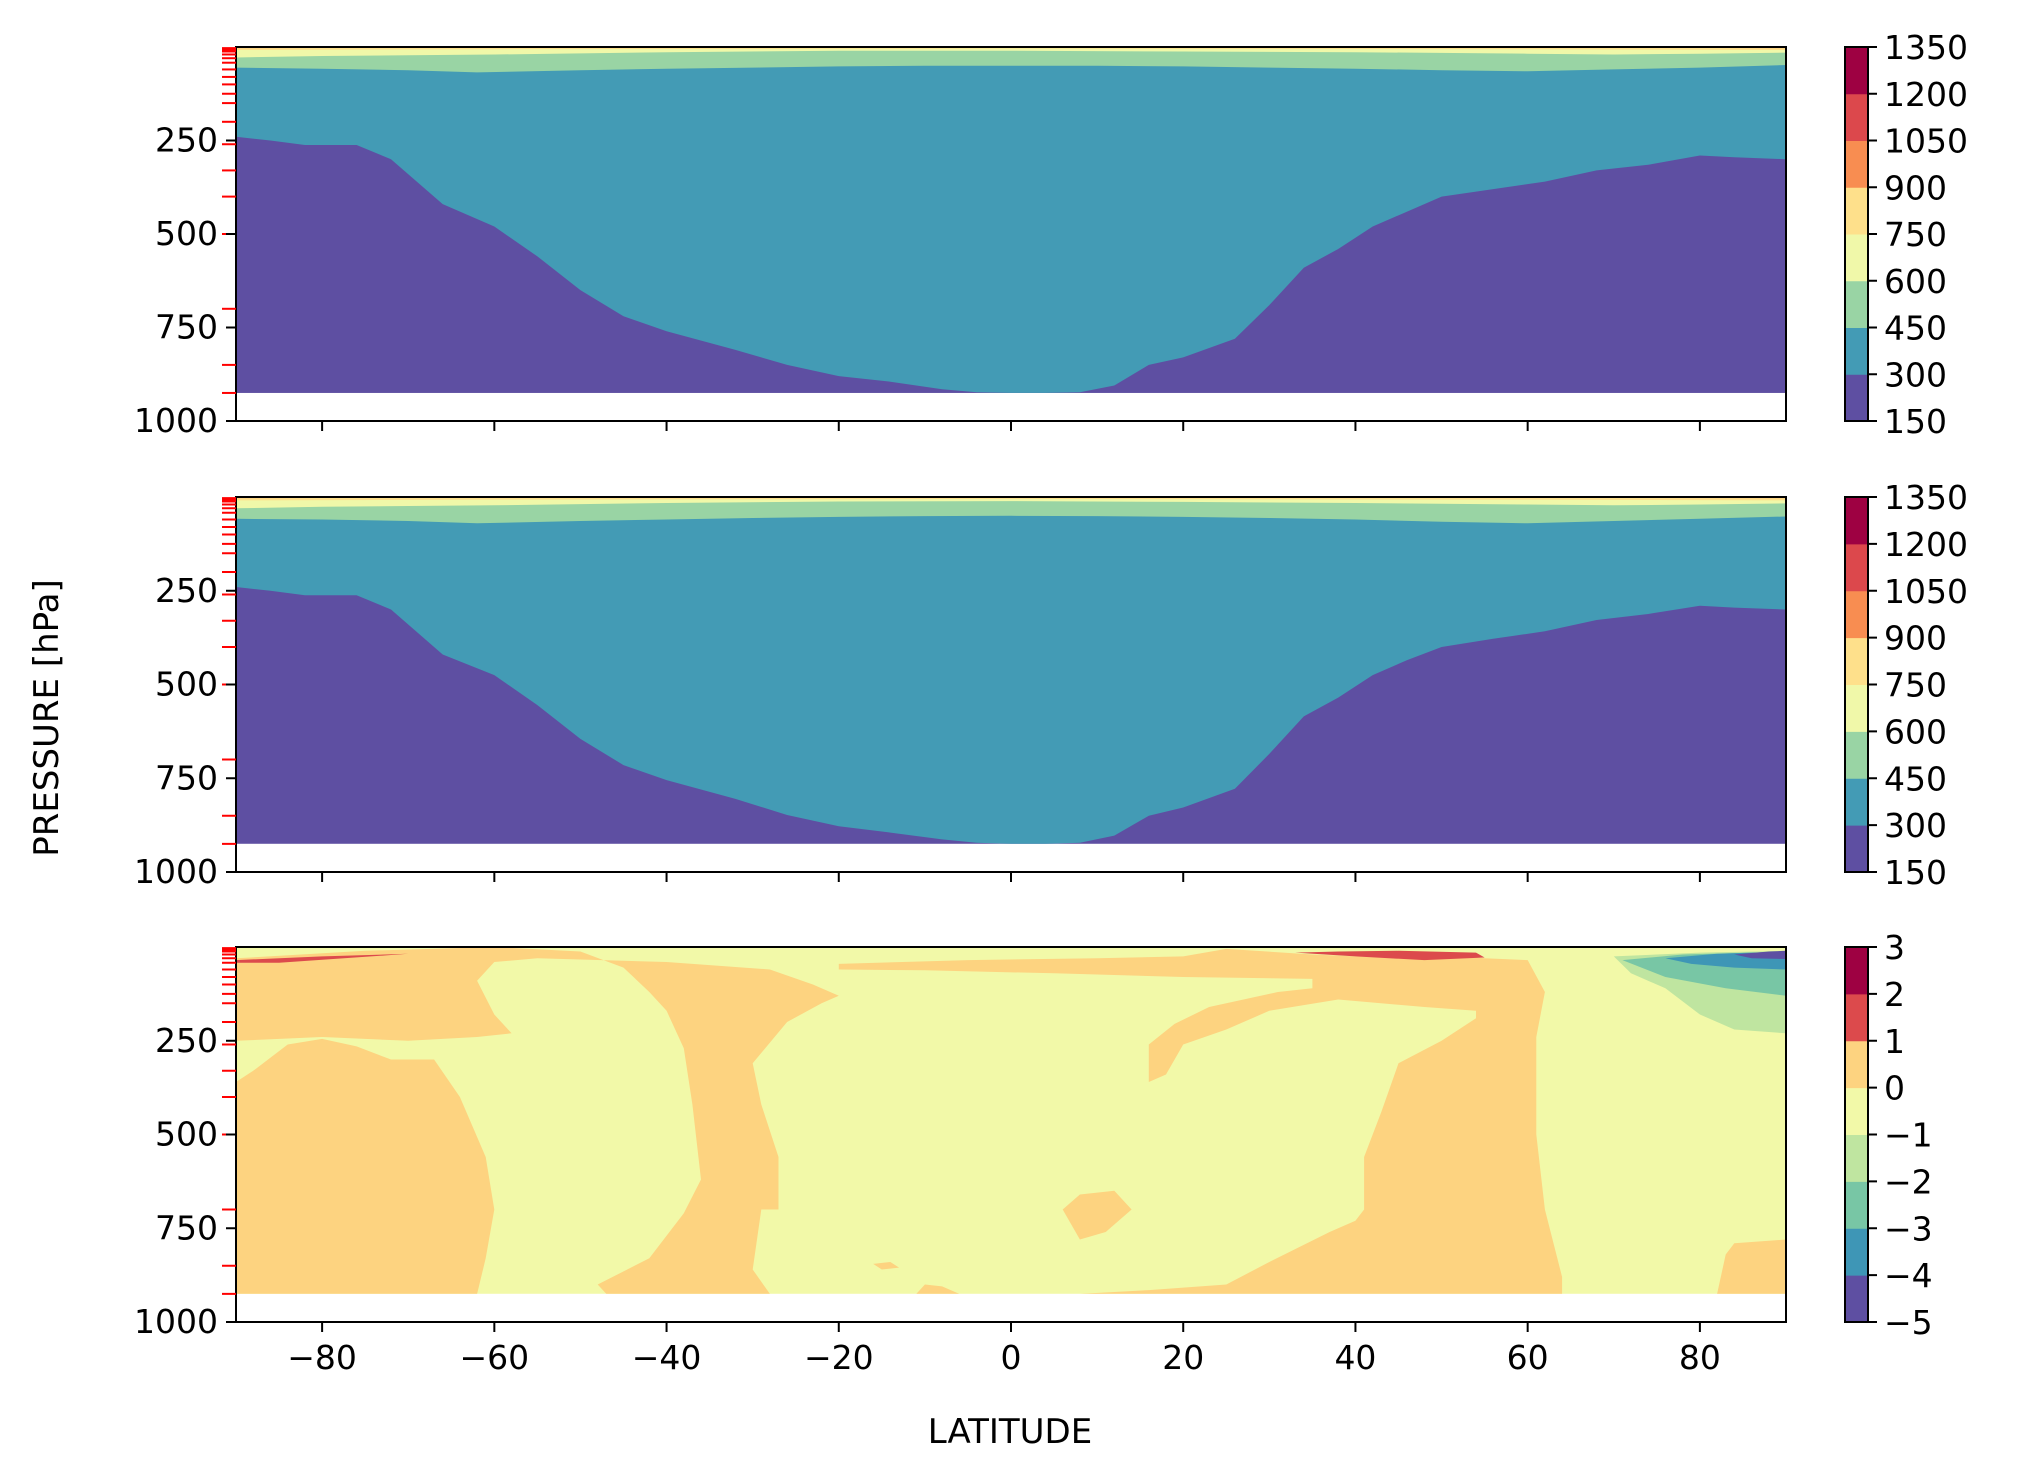 Image resolution: width=2025 pixels, height=1474 pixels. Describe the element at coordinates (1908, 1228) in the screenshot. I see `colorbar-tick-label: −3` at that location.